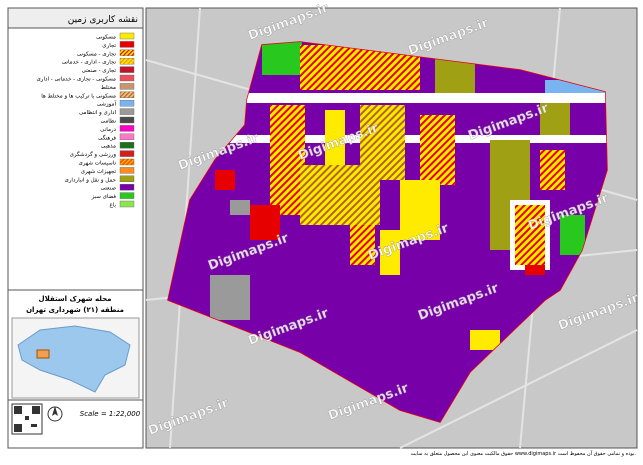 This screenshot has width=643, height=465. What do you see at coordinates (43, 354) in the screenshot?
I see `inset-highlight` at bounding box center [43, 354].